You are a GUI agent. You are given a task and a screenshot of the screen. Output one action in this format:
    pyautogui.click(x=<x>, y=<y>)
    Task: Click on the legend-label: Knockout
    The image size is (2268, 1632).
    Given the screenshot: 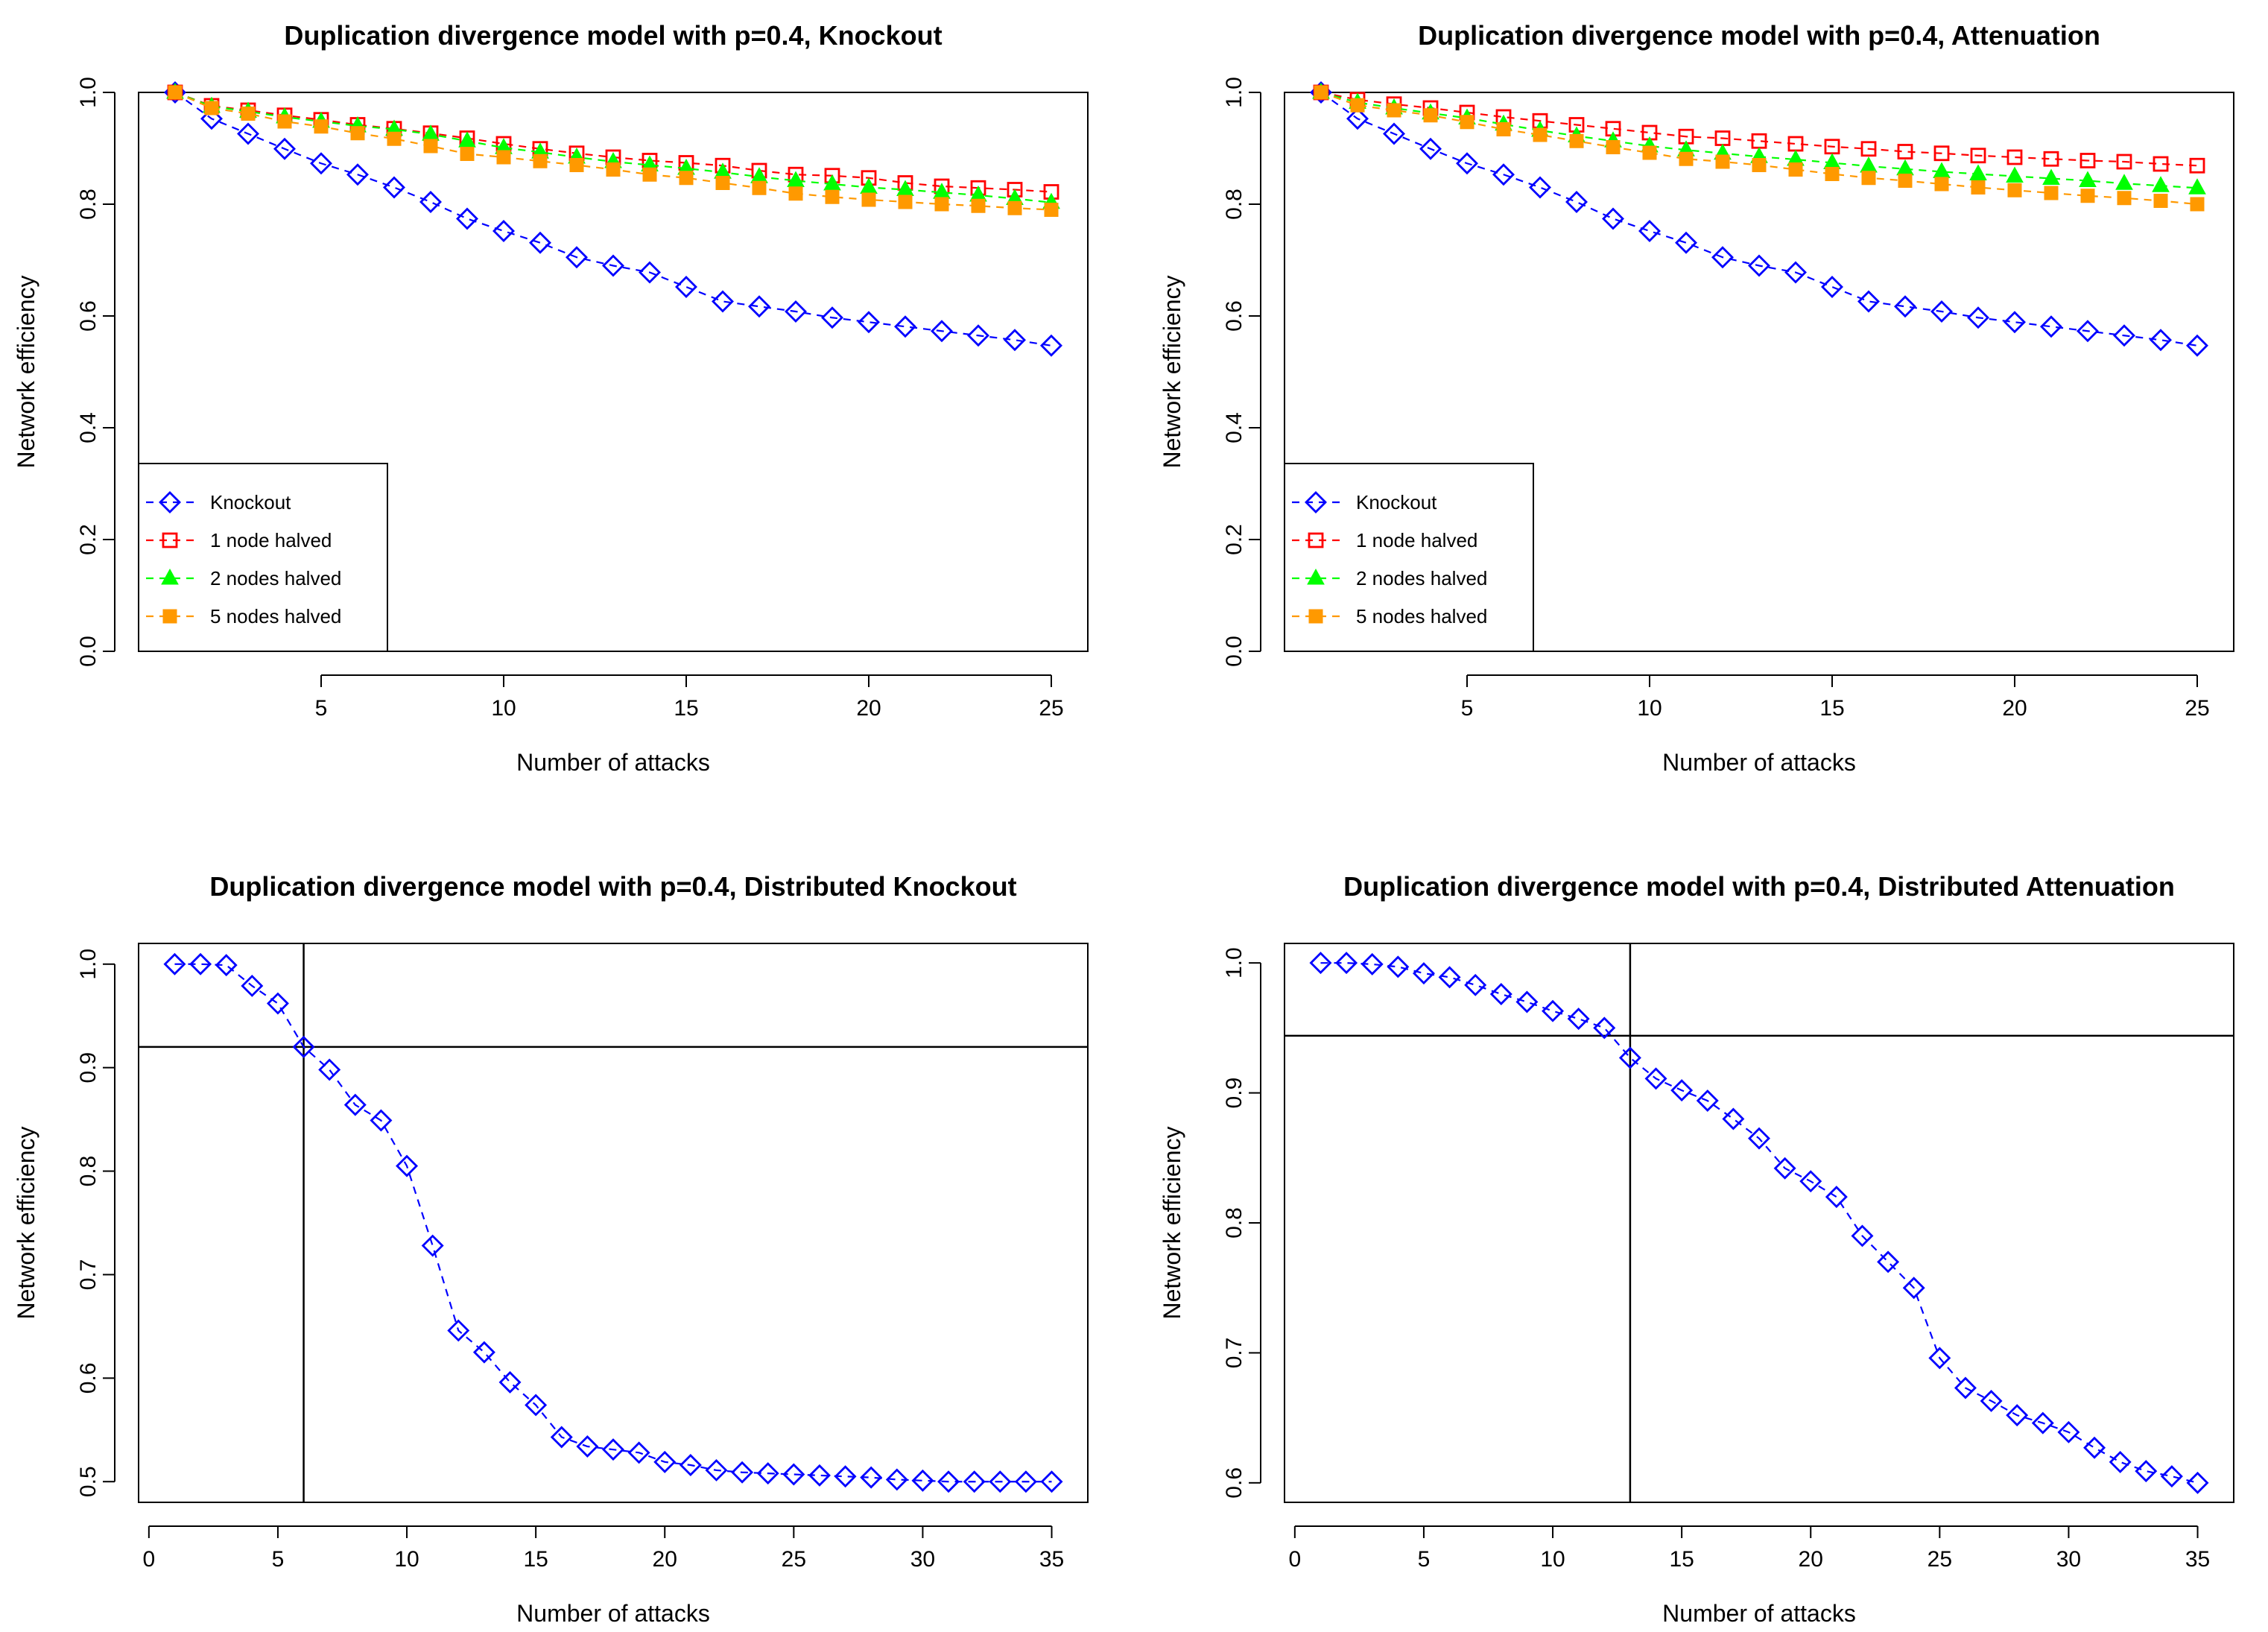 What is the action you would take?
    pyautogui.click(x=1397, y=502)
    